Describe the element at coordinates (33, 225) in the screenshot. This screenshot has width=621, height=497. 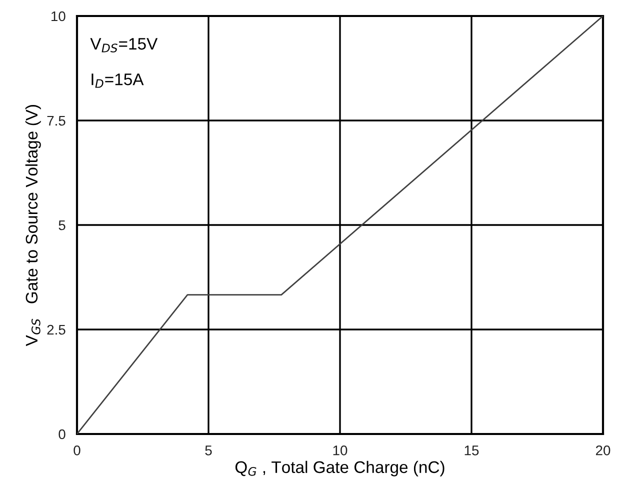
I see `text: V$_{GS}$ Gate to Source Voltage (V)` at that location.